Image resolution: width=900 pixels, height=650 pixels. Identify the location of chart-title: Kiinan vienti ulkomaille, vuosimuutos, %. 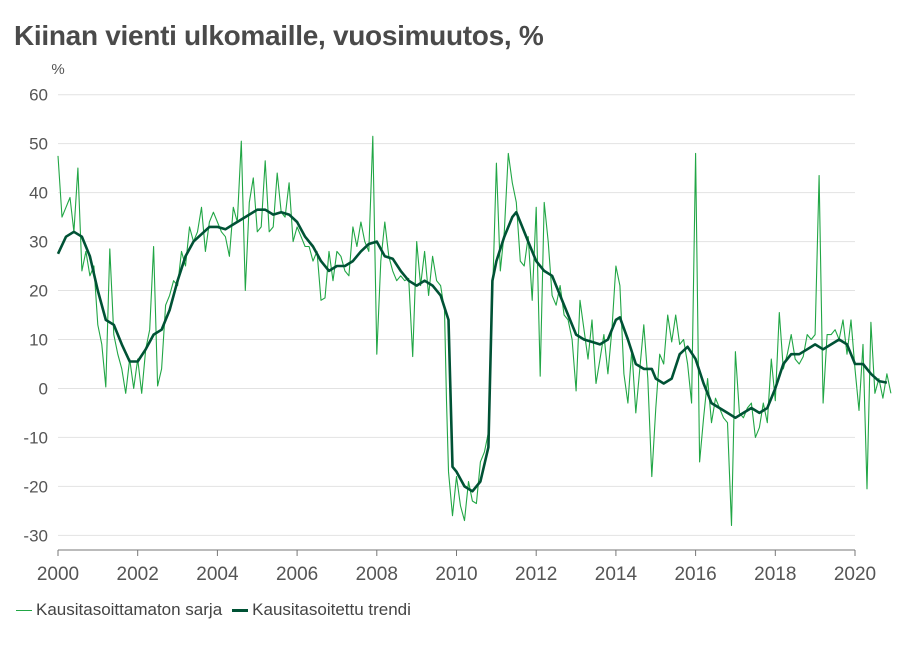
(279, 35).